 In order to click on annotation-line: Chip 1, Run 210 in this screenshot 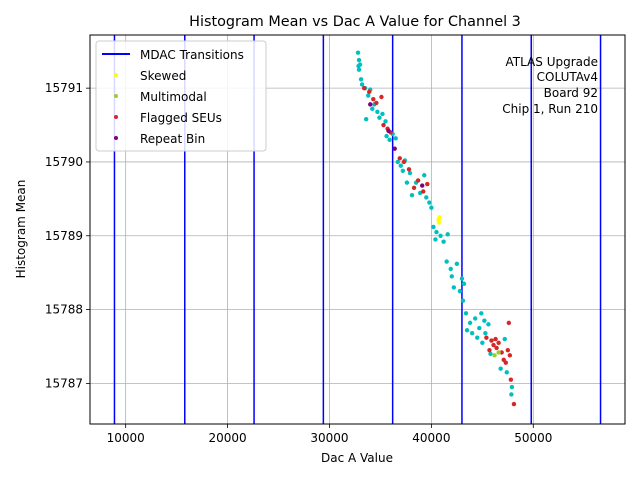, I will do `click(550, 109)`.